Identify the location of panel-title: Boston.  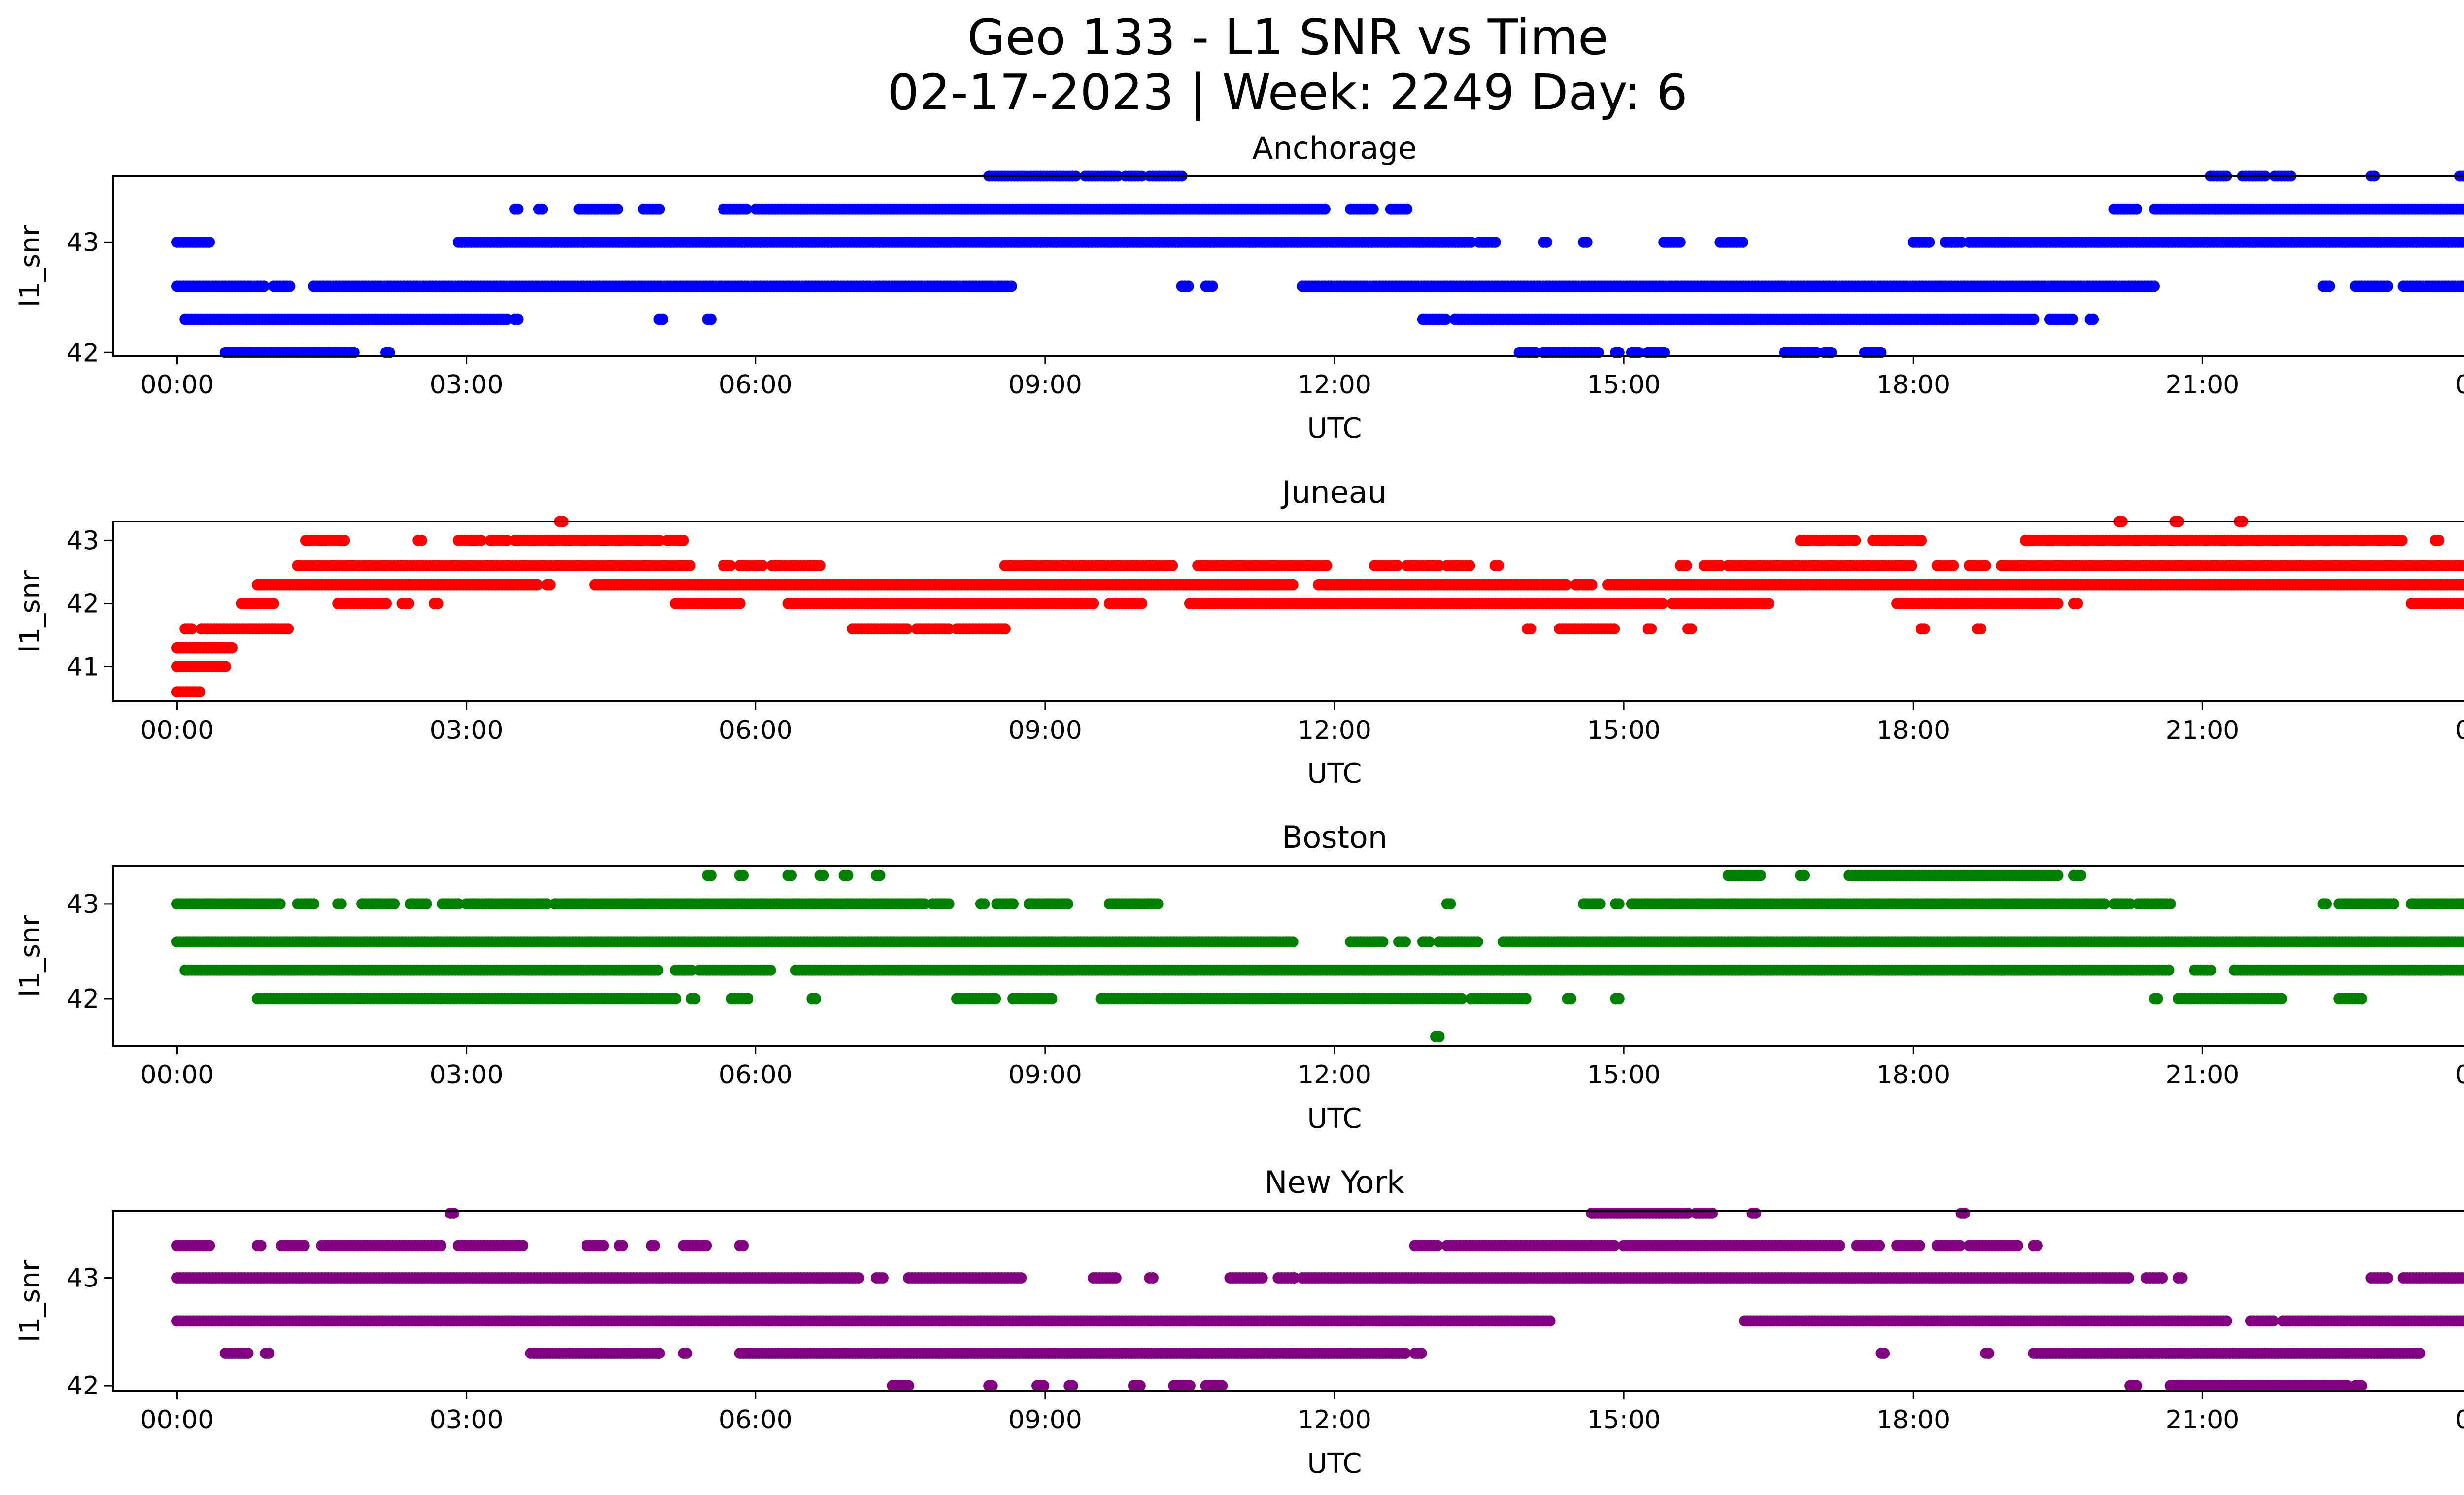
(1334, 837).